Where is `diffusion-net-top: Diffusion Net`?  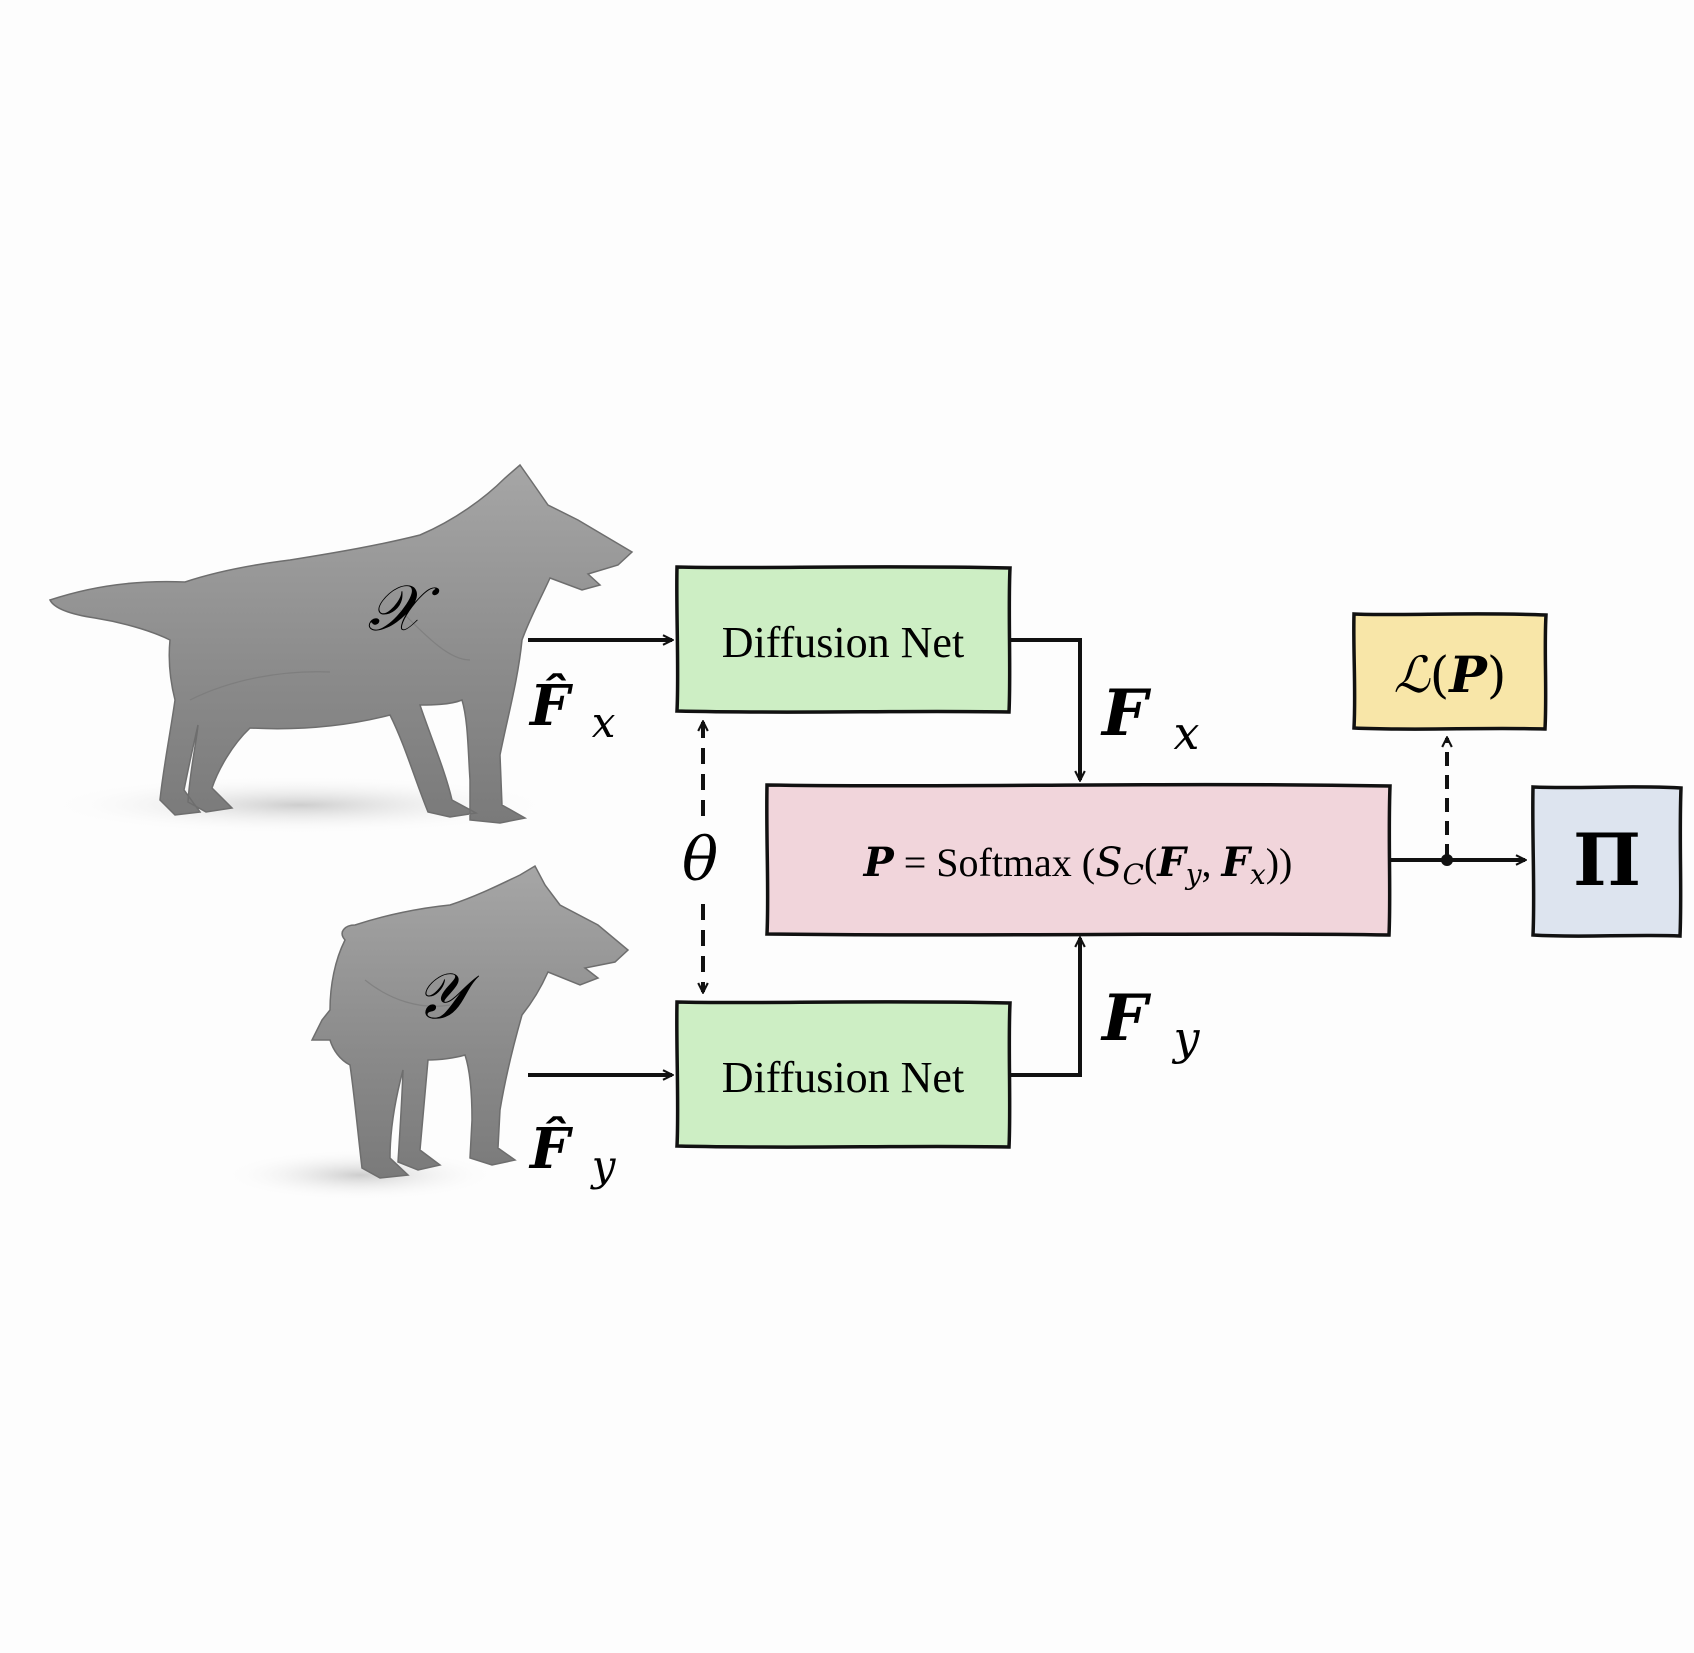
diffusion-net-top: Diffusion Net is located at coordinates (843, 639).